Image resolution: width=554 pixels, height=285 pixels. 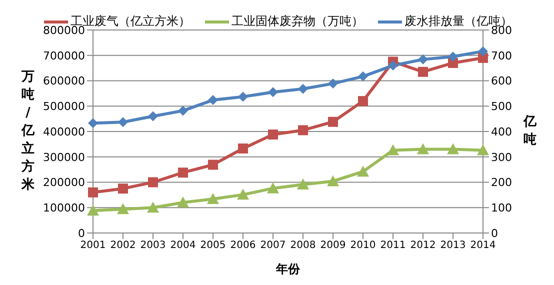 I want to click on x-tick-label: 2003, so click(x=153, y=246).